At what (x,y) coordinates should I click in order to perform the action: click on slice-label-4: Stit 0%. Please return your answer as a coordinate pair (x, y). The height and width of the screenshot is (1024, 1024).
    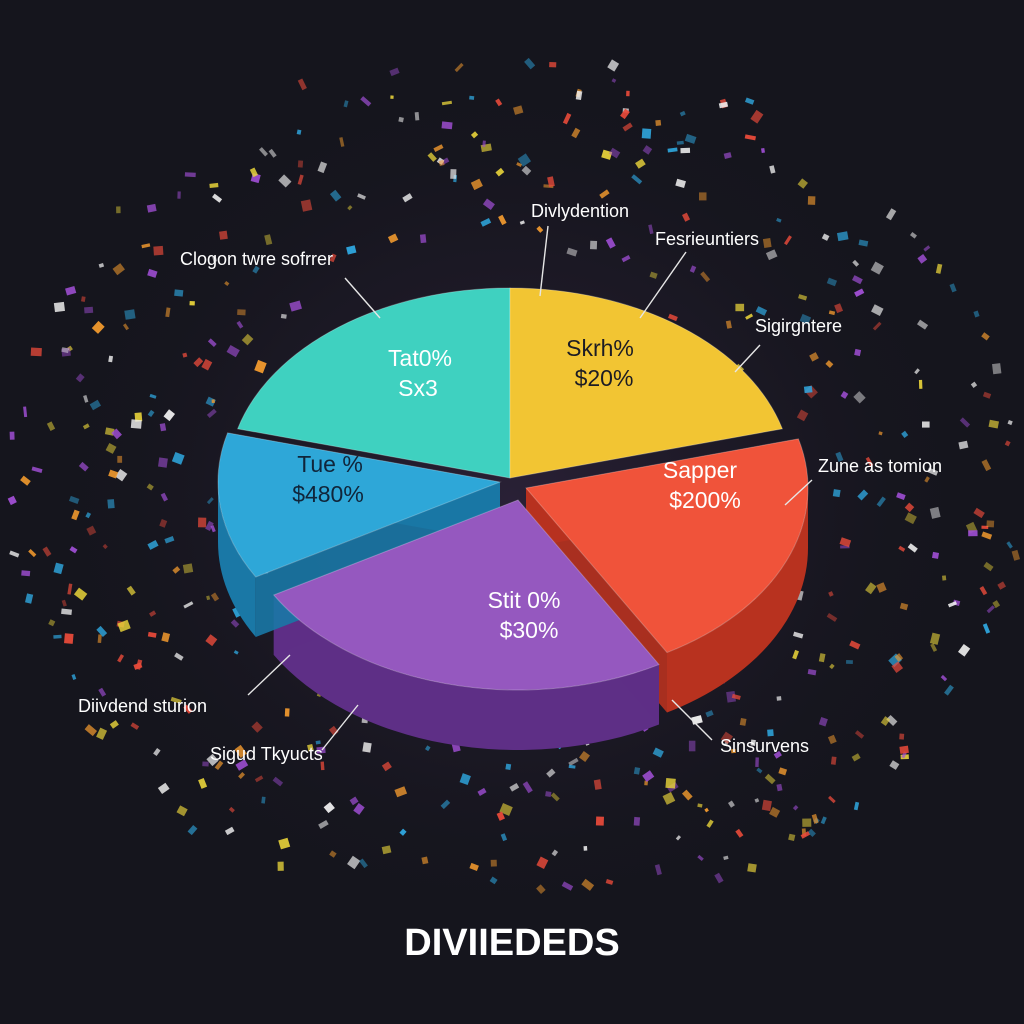
    Looking at the image, I should click on (524, 600).